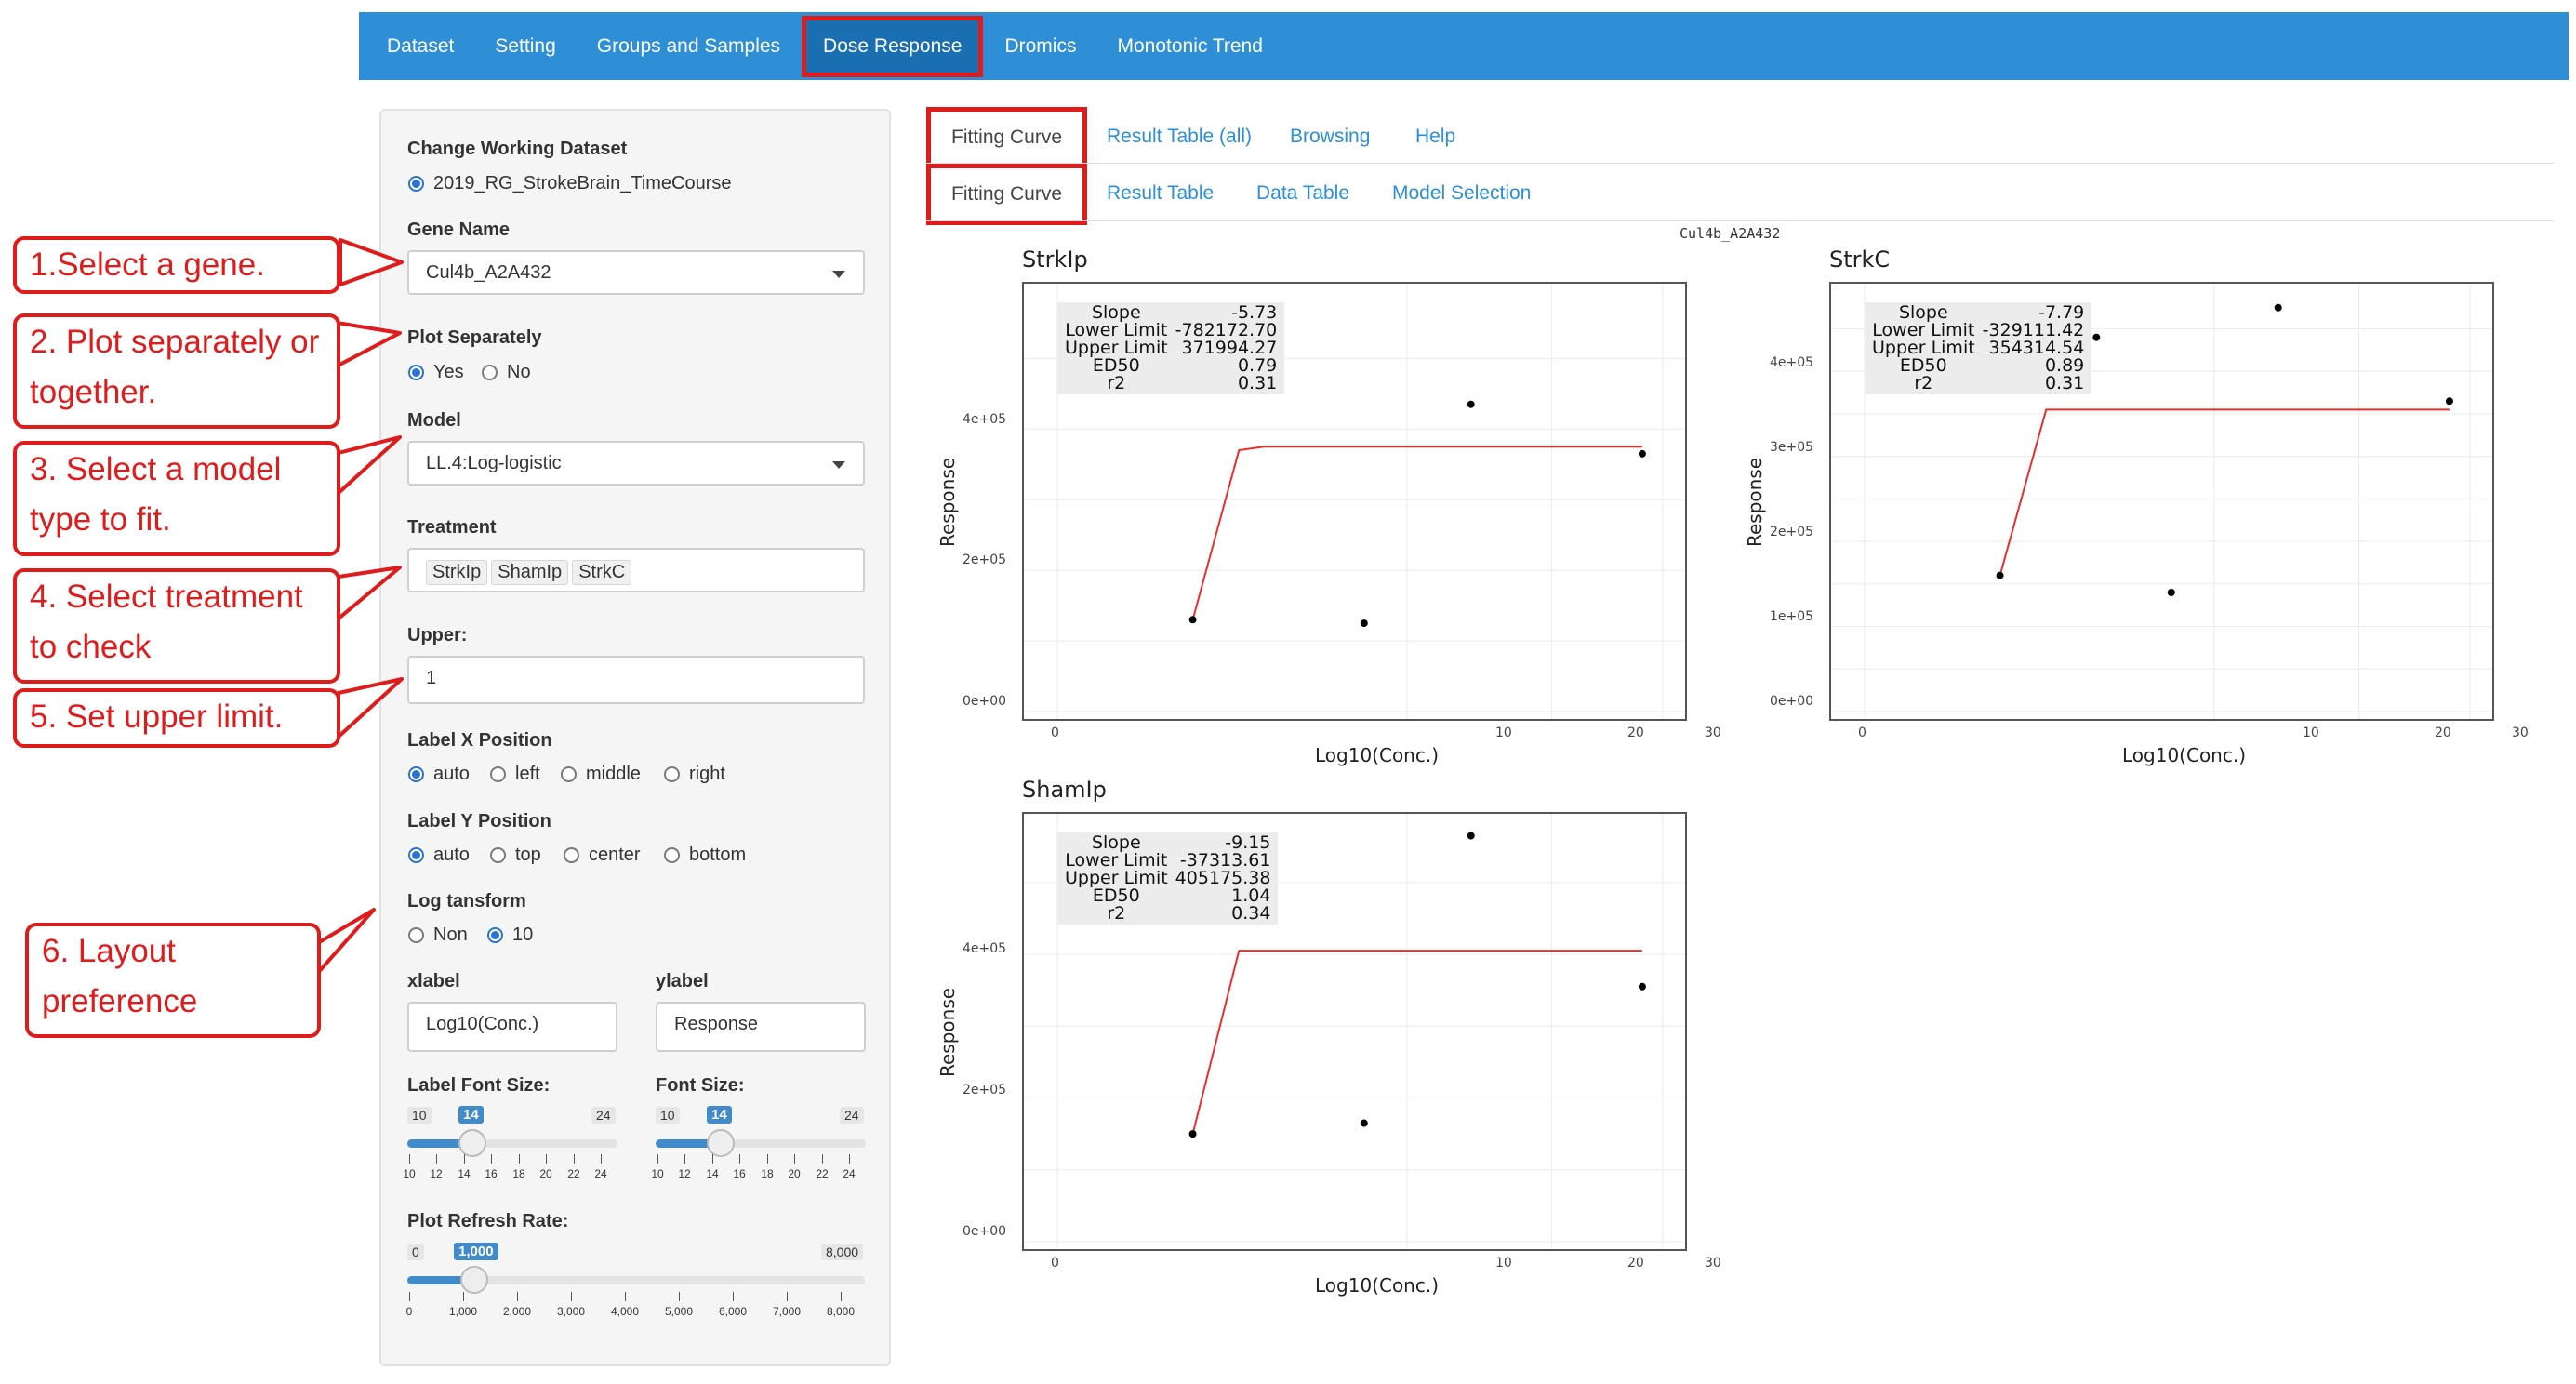 The height and width of the screenshot is (1384, 2576). Describe the element at coordinates (1792, 532) in the screenshot. I see `y-tick: 2e+05` at that location.